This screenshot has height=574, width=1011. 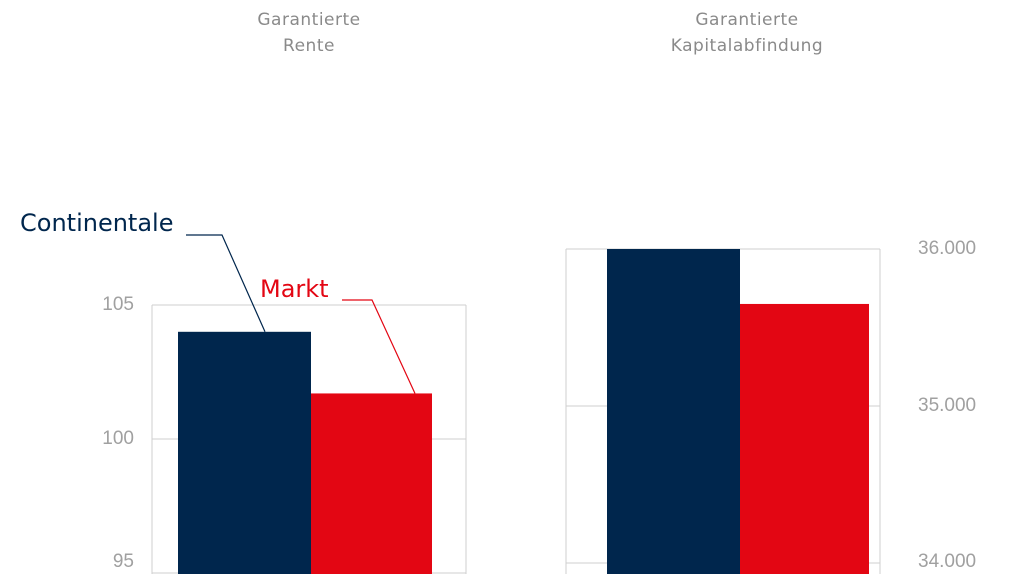 I want to click on legend-label: Continentale, so click(x=96, y=223).